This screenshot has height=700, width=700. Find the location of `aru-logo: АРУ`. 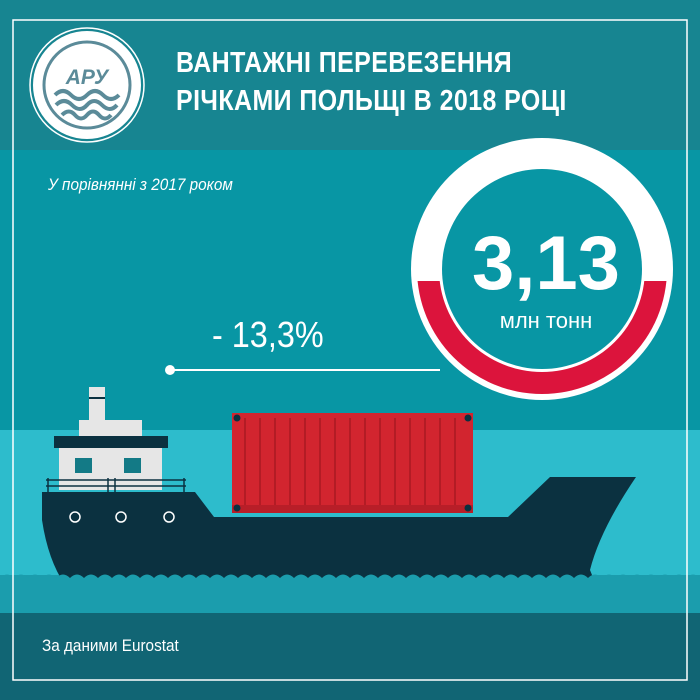

aru-logo: АРУ is located at coordinates (87, 85).